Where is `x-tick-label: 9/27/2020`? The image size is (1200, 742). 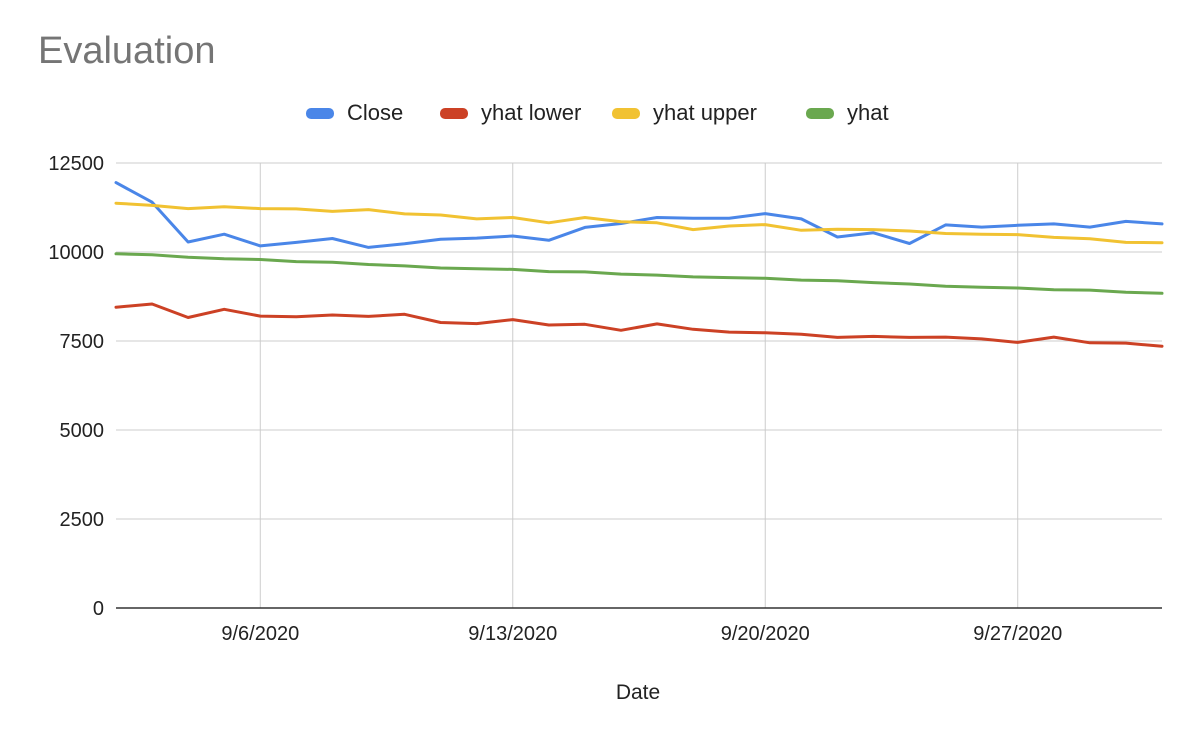 x-tick-label: 9/27/2020 is located at coordinates (1017, 634).